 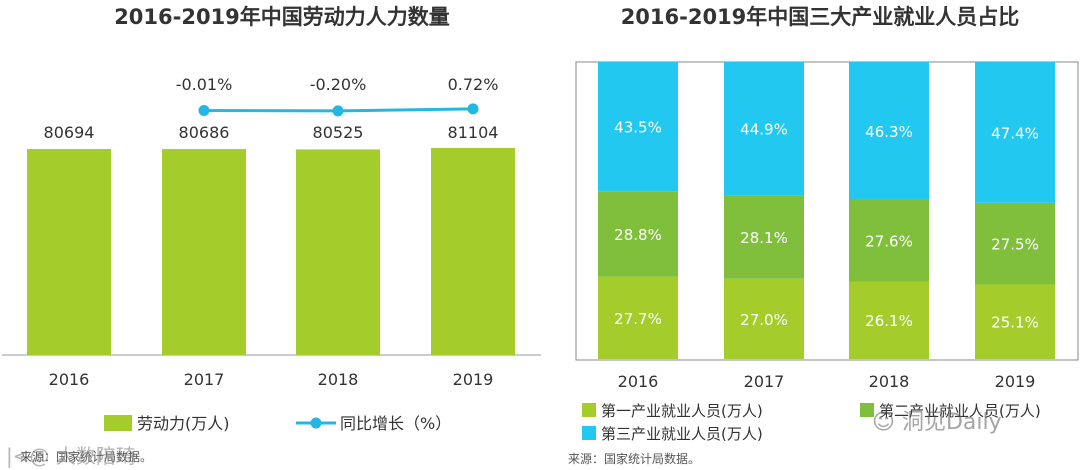 I want to click on right-source-note: 来源：国家统计局数据。, so click(x=634, y=458).